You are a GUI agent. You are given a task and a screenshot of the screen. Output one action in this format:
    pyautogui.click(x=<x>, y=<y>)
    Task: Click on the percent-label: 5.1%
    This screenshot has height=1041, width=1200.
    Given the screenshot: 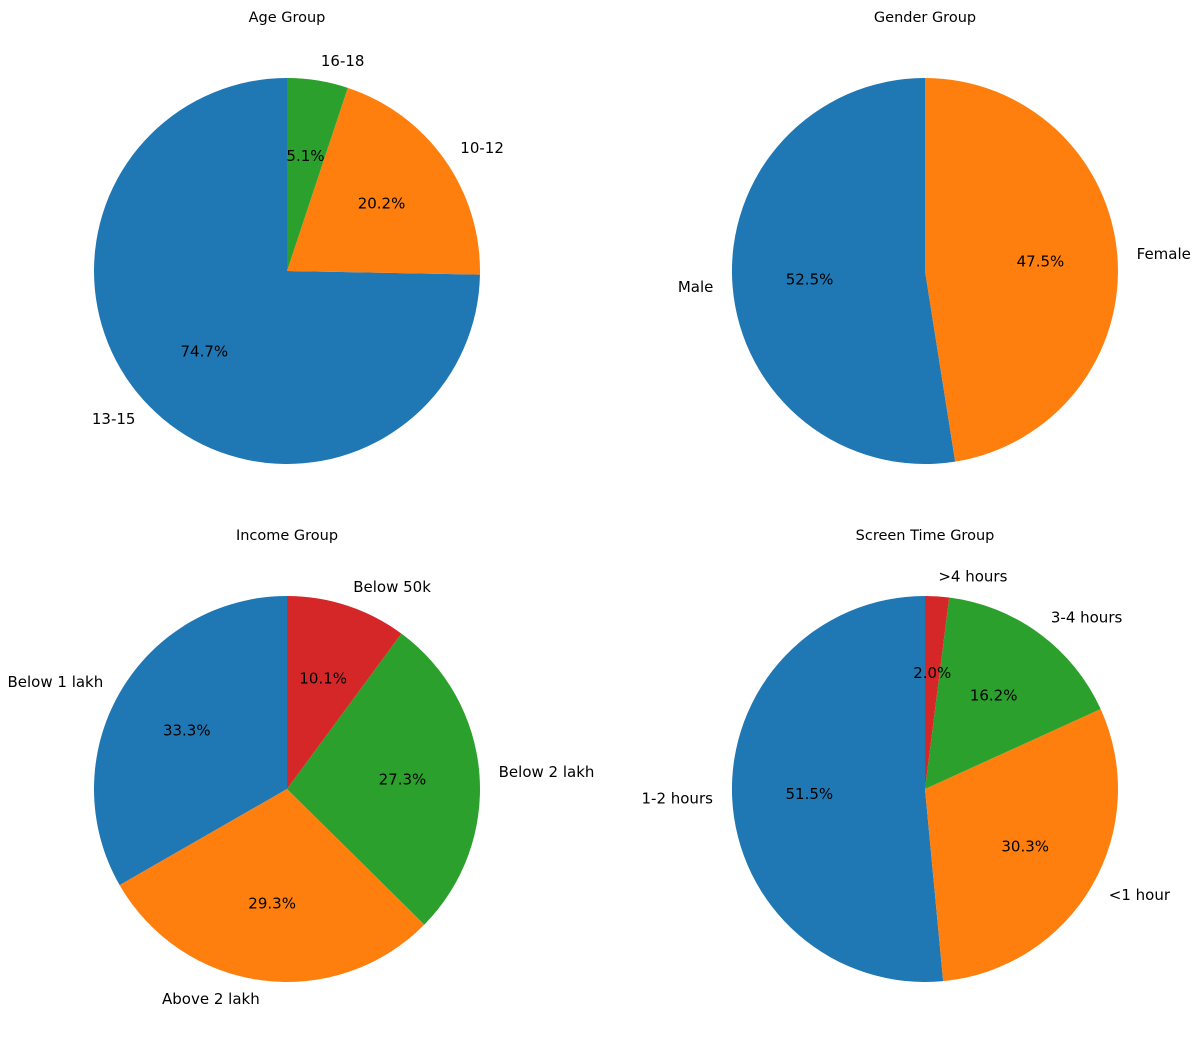 What is the action you would take?
    pyautogui.click(x=305, y=156)
    